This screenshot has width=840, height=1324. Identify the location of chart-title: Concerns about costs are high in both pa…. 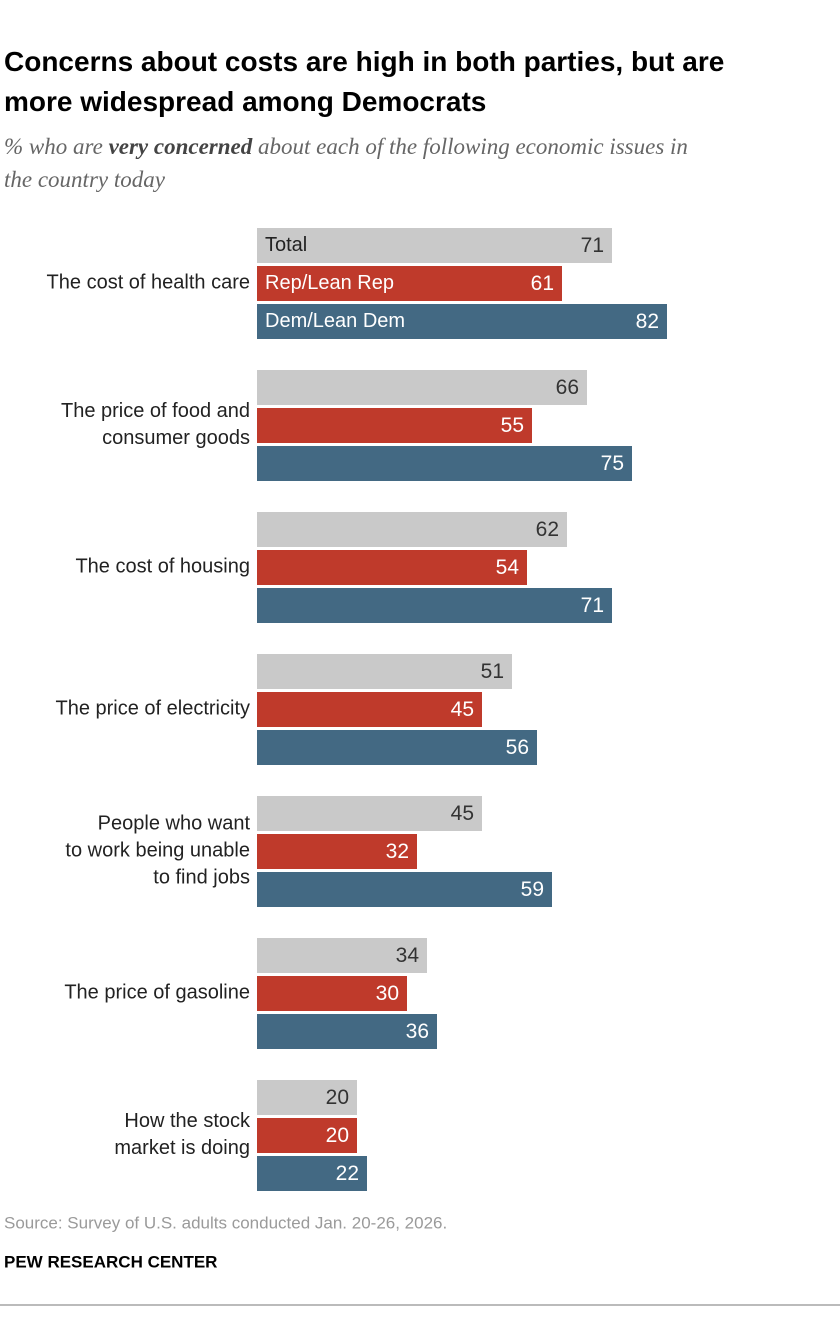
(364, 81).